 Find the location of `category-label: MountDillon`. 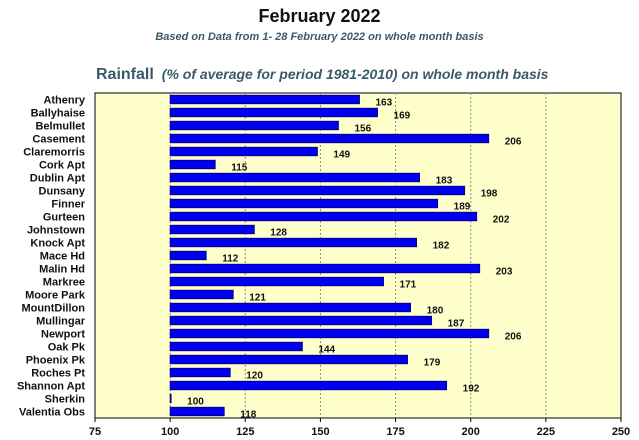

category-label: MountDillon is located at coordinates (53, 309).